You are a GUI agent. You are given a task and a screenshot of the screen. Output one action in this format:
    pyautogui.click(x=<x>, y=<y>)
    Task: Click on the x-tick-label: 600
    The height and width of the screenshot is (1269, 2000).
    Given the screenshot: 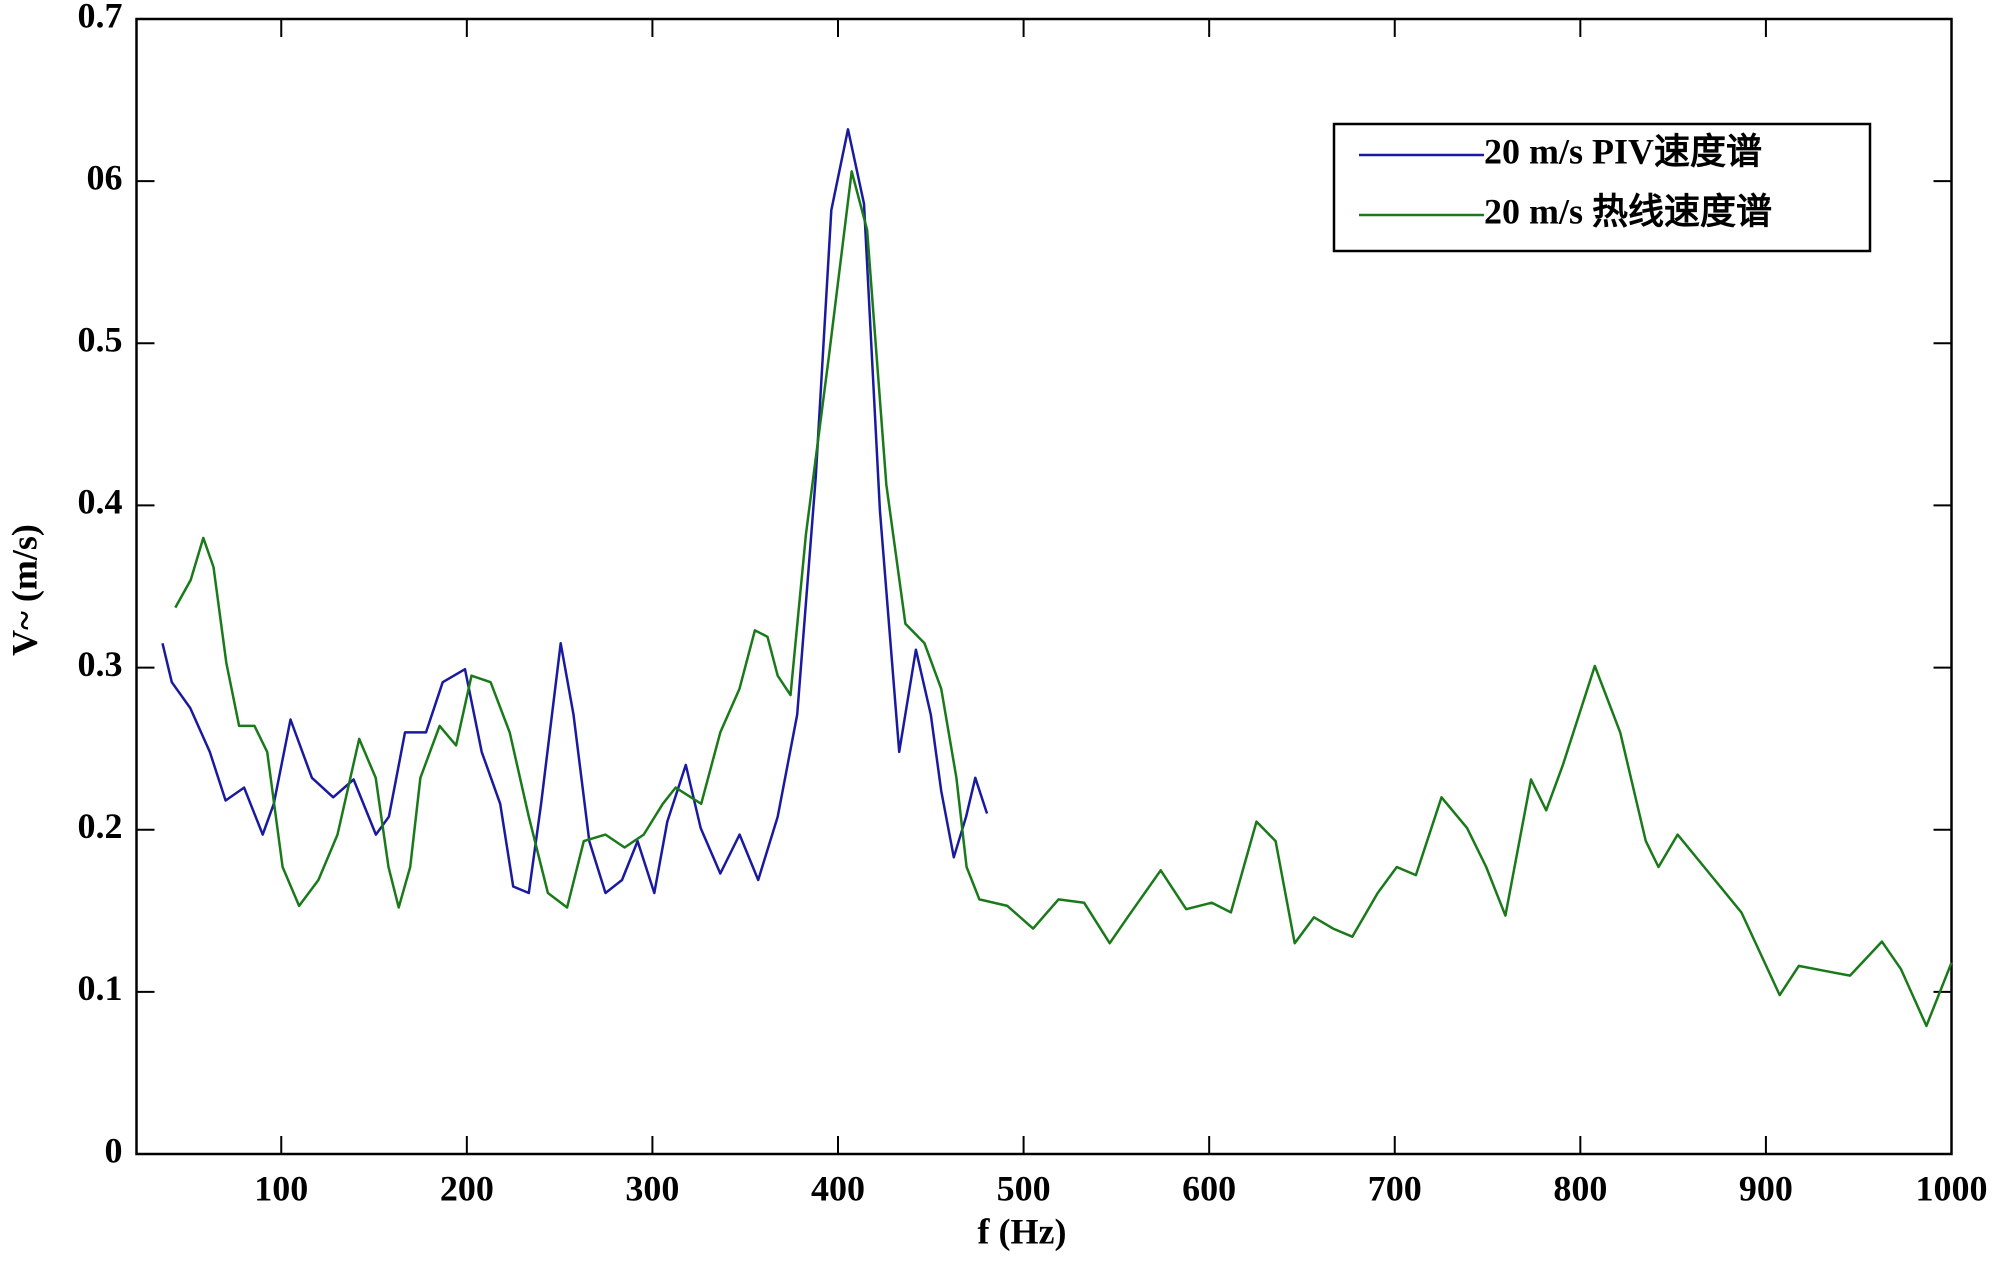 What is the action you would take?
    pyautogui.click(x=1209, y=1188)
    